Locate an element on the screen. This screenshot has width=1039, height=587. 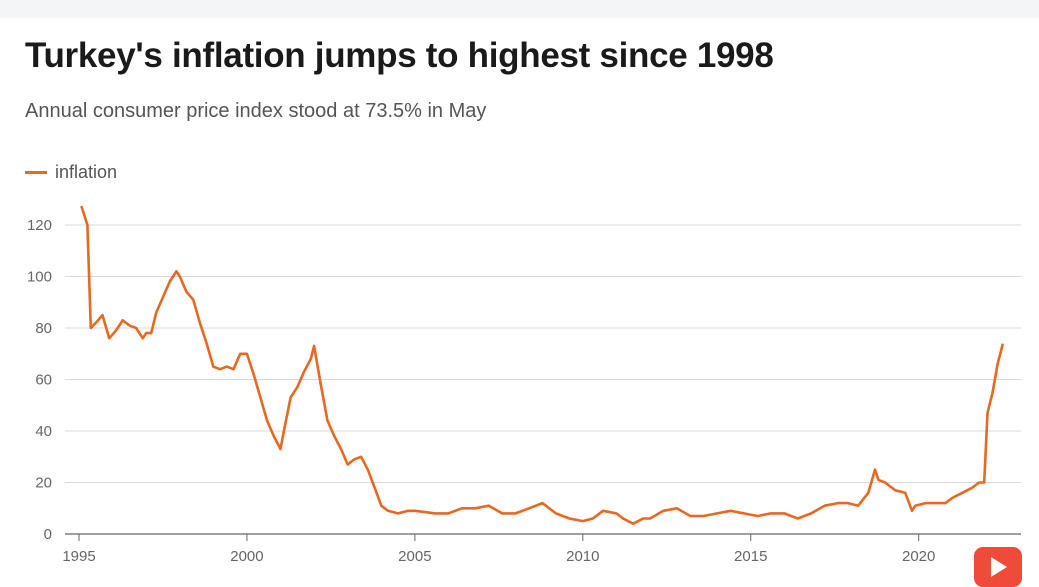
x-tick-label: 2000 is located at coordinates (246, 556).